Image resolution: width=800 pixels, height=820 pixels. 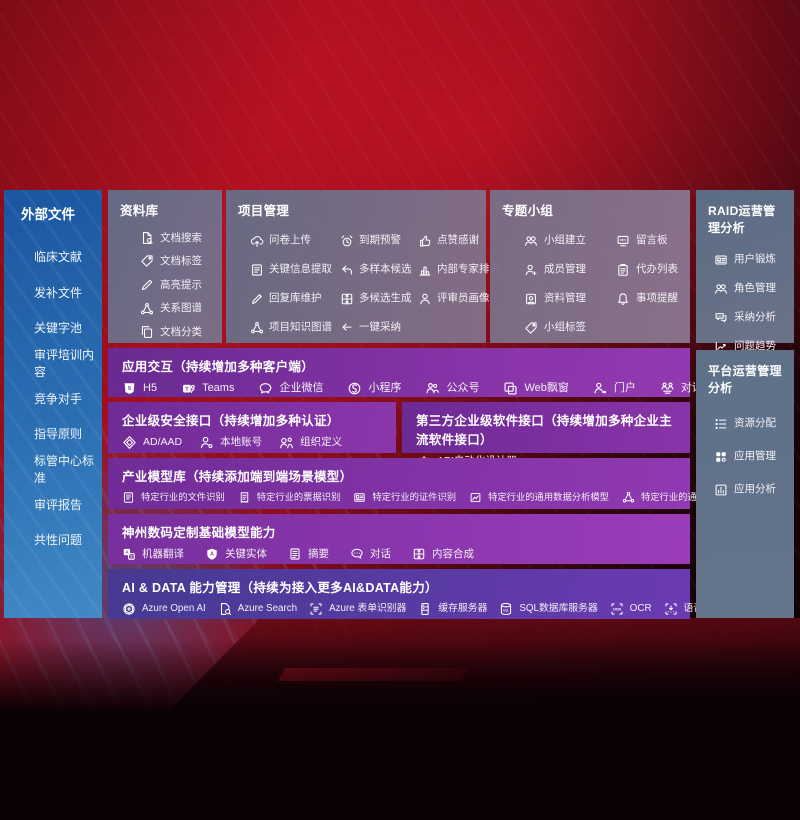 I want to click on group-icon, so click(x=531, y=240).